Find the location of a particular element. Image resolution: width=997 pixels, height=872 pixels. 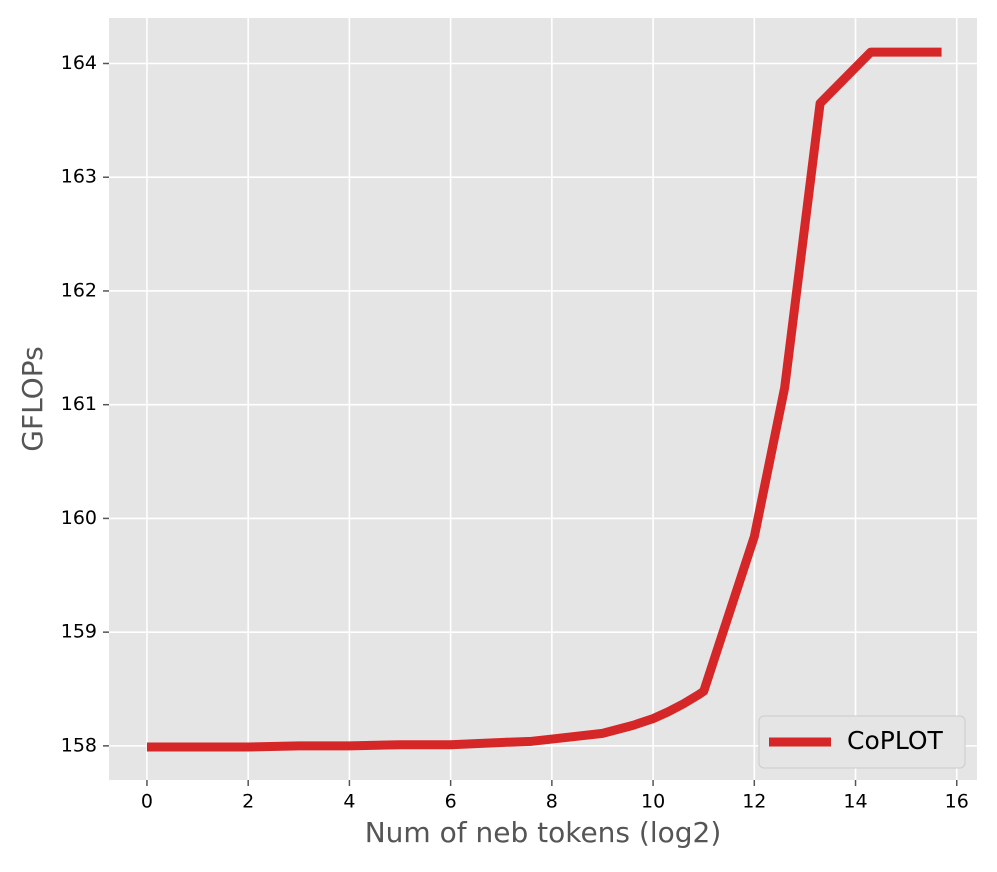

legend-box is located at coordinates (862, 742).